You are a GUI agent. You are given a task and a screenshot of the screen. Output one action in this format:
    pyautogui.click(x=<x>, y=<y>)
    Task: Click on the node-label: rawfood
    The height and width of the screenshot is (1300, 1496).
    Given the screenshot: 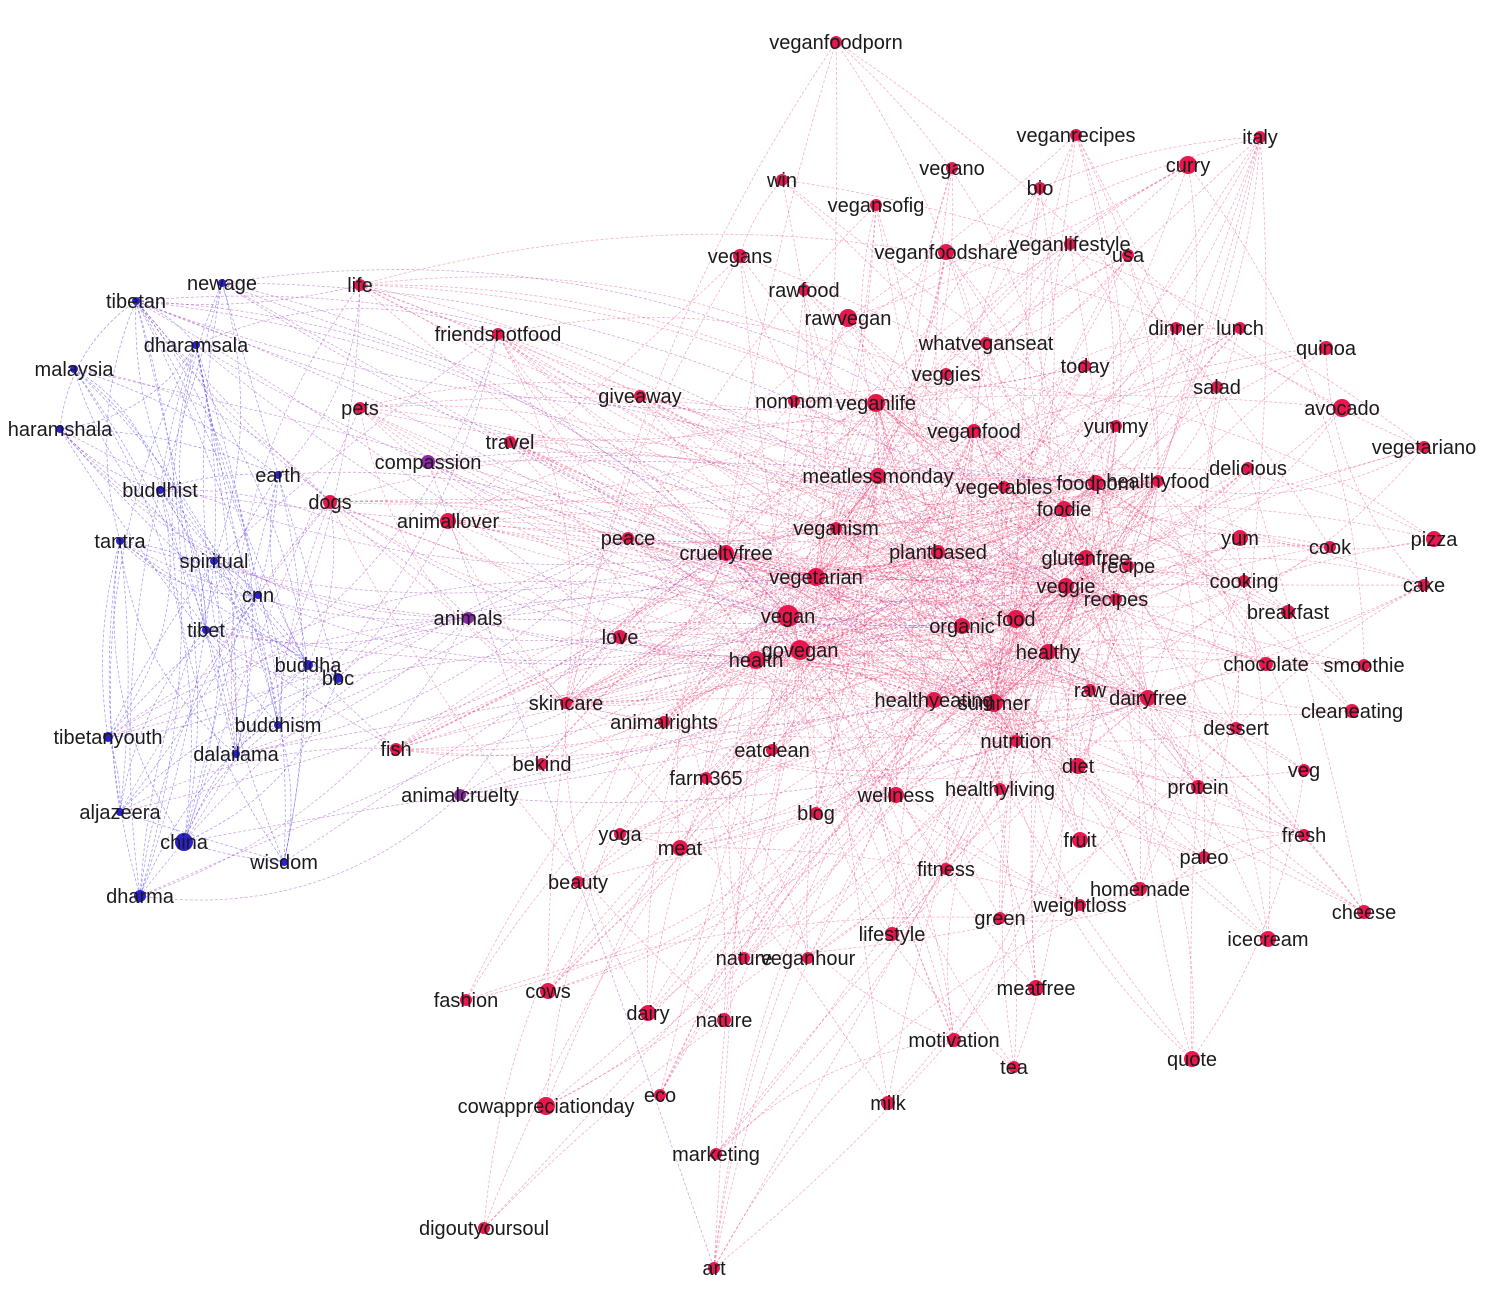 What is the action you would take?
    pyautogui.click(x=803, y=291)
    